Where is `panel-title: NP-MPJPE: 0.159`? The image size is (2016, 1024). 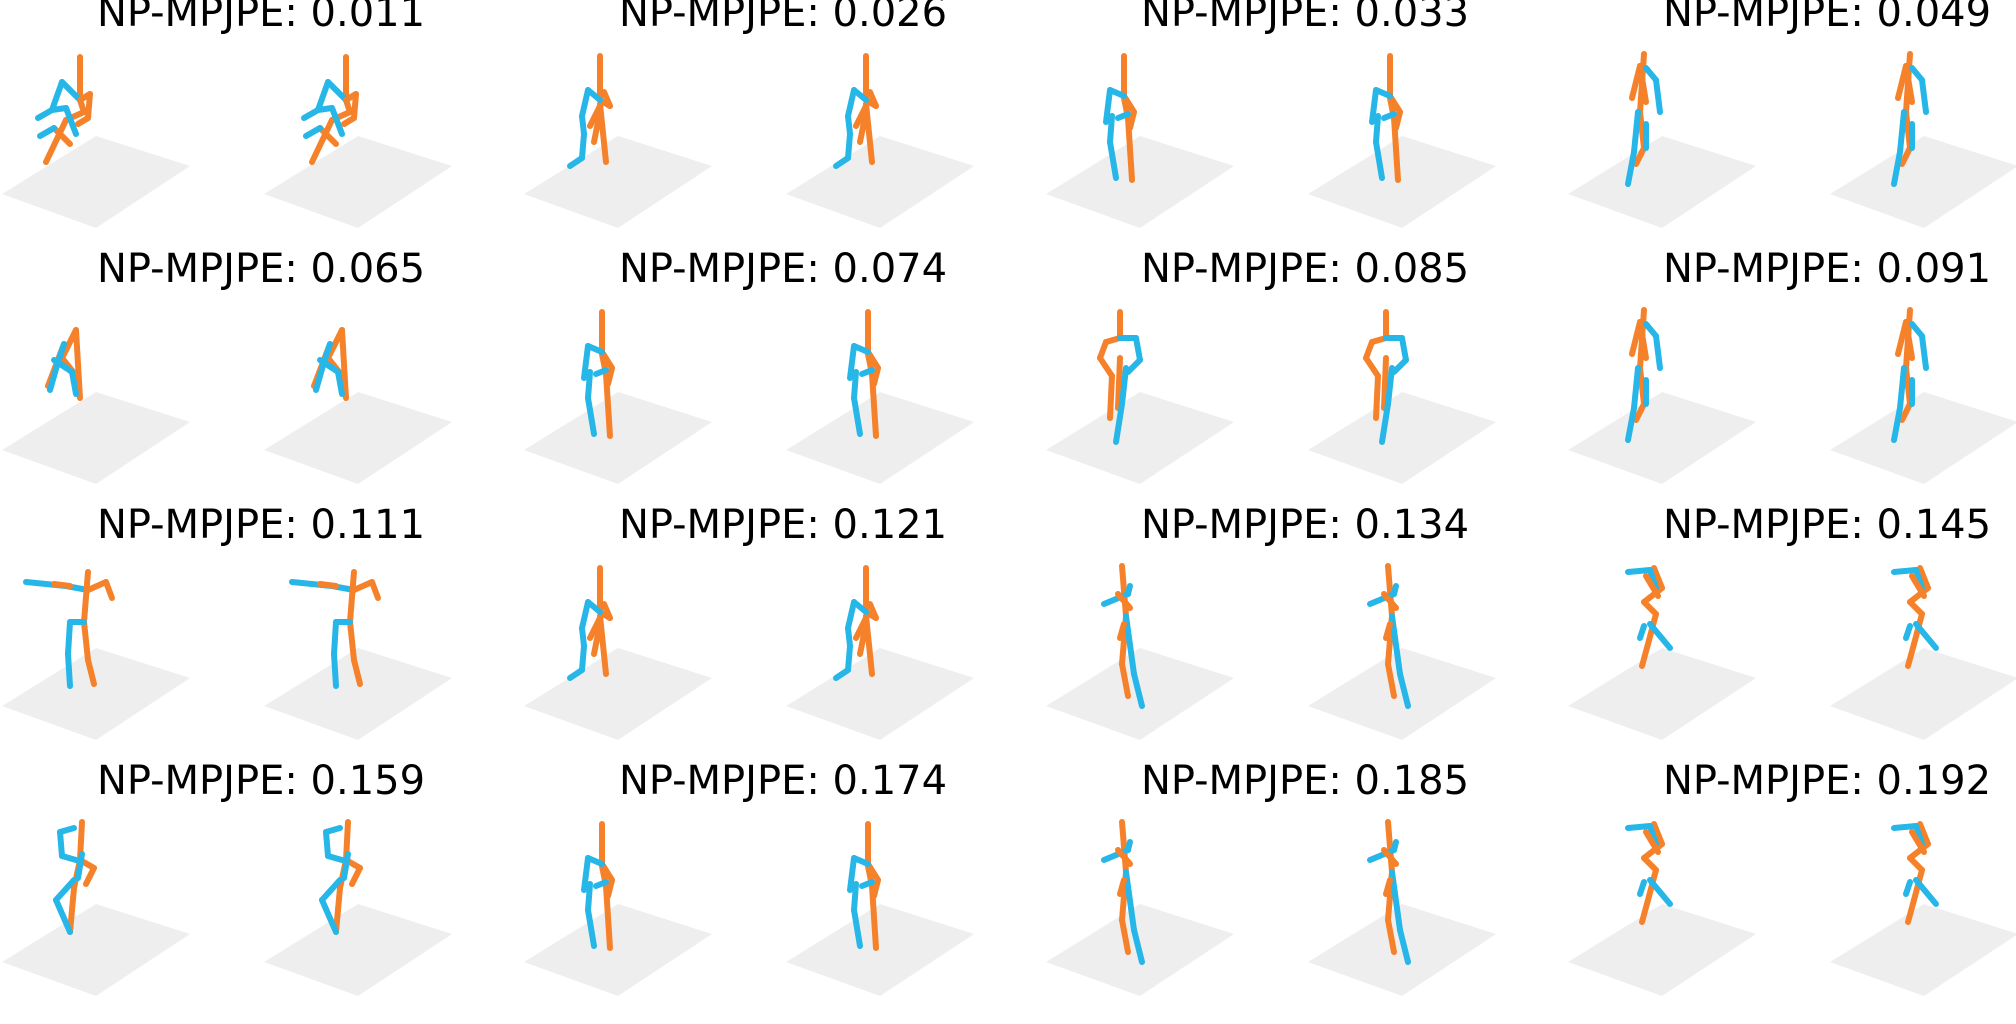
panel-title: NP-MPJPE: 0.159 is located at coordinates (261, 781).